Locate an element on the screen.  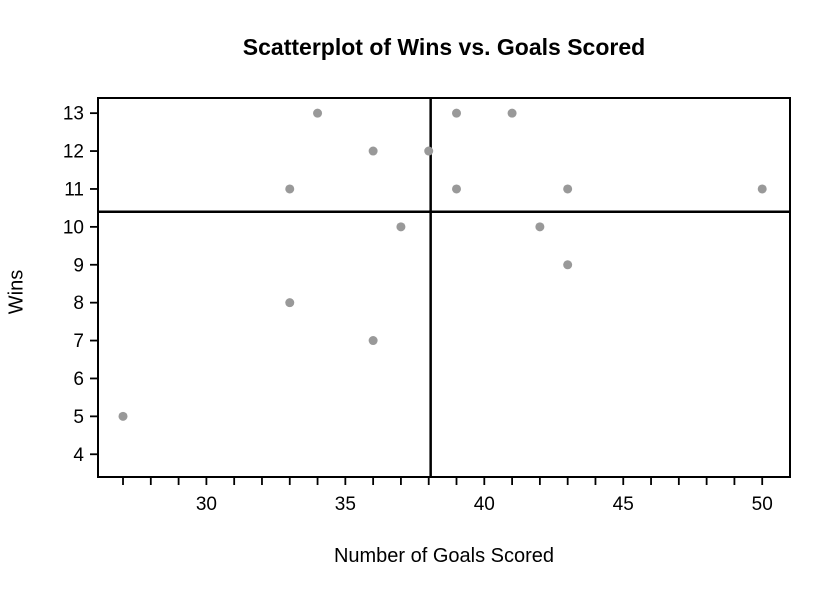
y-tick-label: 4 is located at coordinates (78, 455).